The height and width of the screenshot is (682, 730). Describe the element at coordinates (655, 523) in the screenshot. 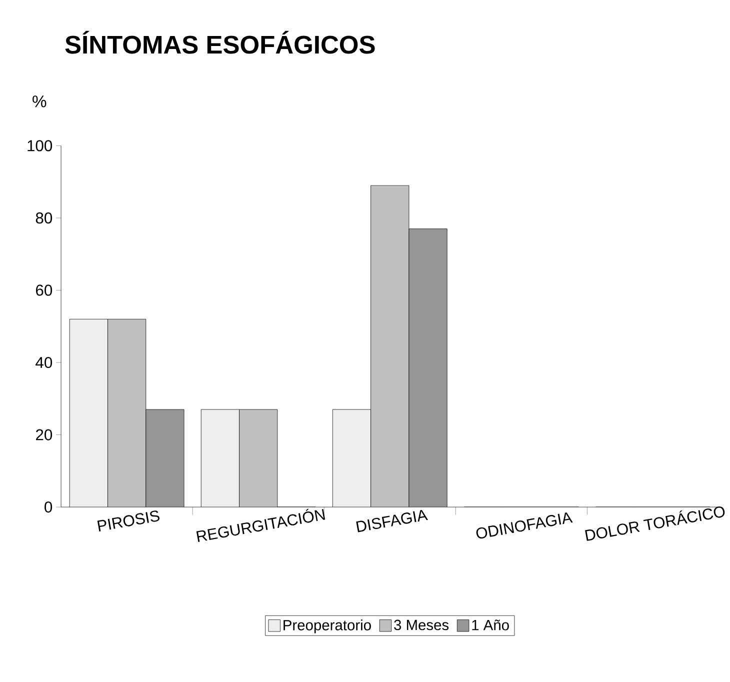

I see `x-tick-label: DOLOR TORÁCICO` at that location.